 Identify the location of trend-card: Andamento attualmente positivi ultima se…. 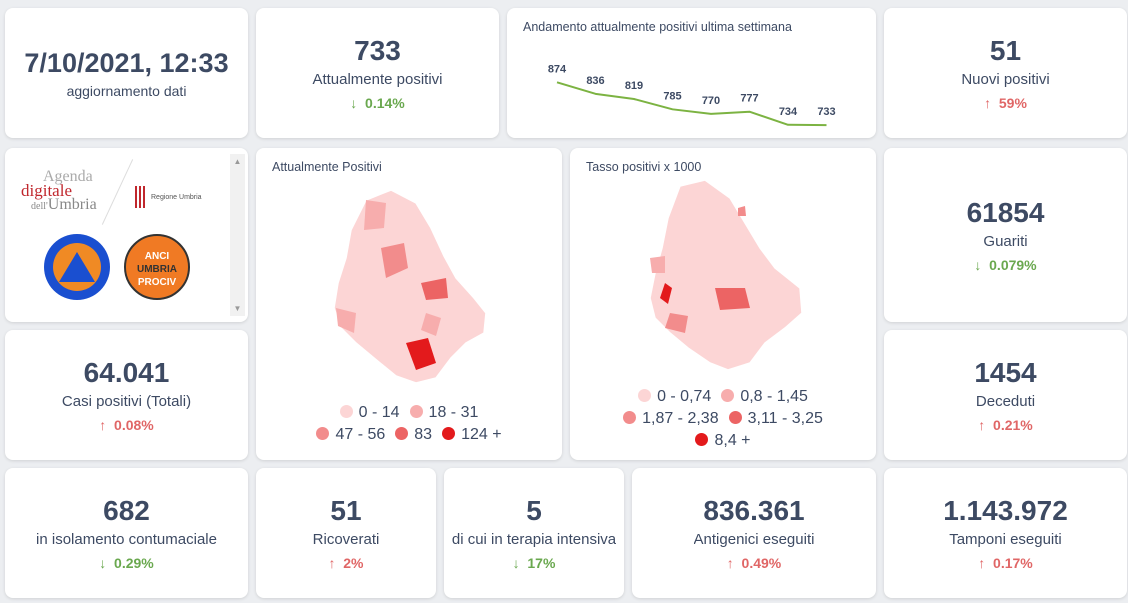
(691, 73).